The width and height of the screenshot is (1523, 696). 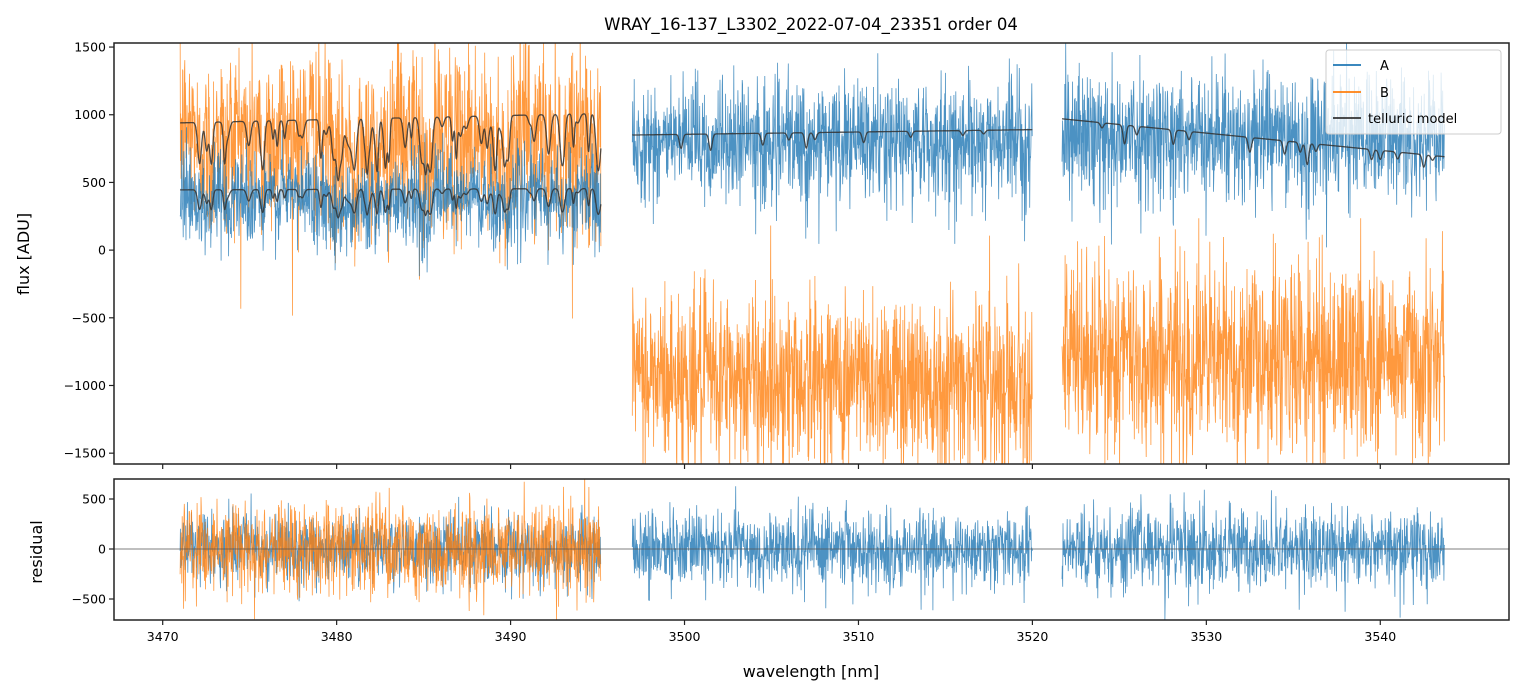 I want to click on residual-y-ticks: 500 0 −500, so click(x=93, y=549).